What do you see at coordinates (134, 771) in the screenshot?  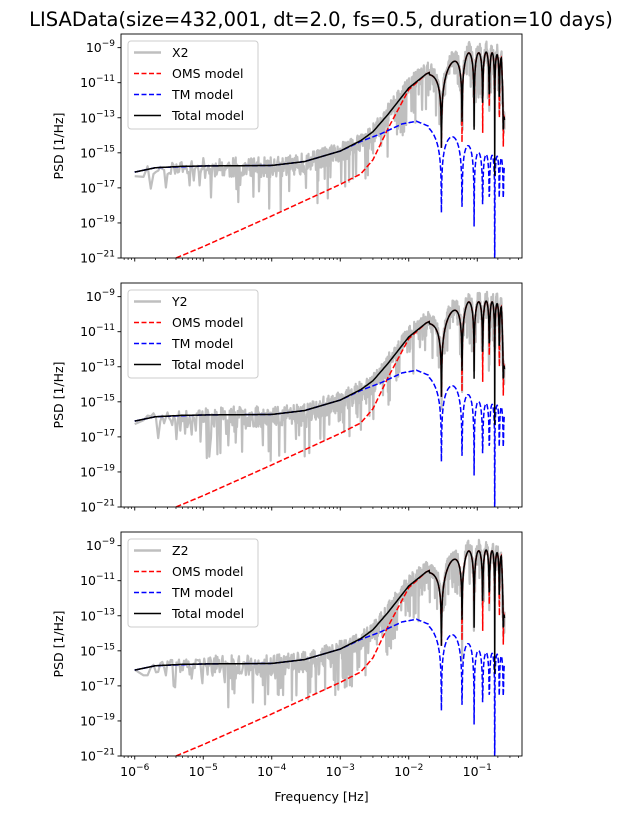 I see `x-tick-label: 10⁻⁶` at bounding box center [134, 771].